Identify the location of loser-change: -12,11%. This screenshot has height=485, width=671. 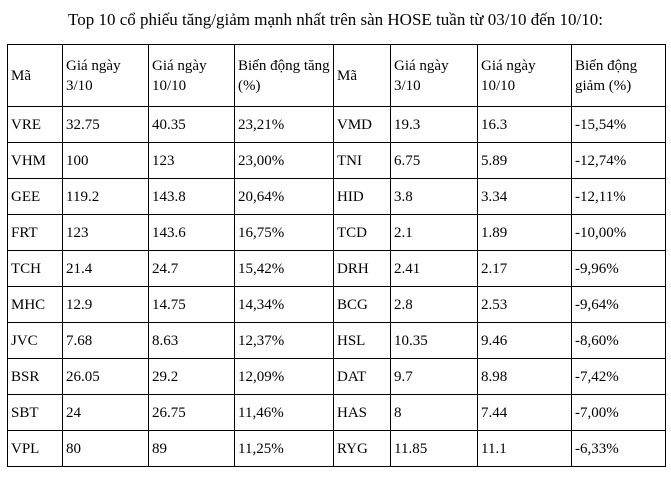
(618, 196).